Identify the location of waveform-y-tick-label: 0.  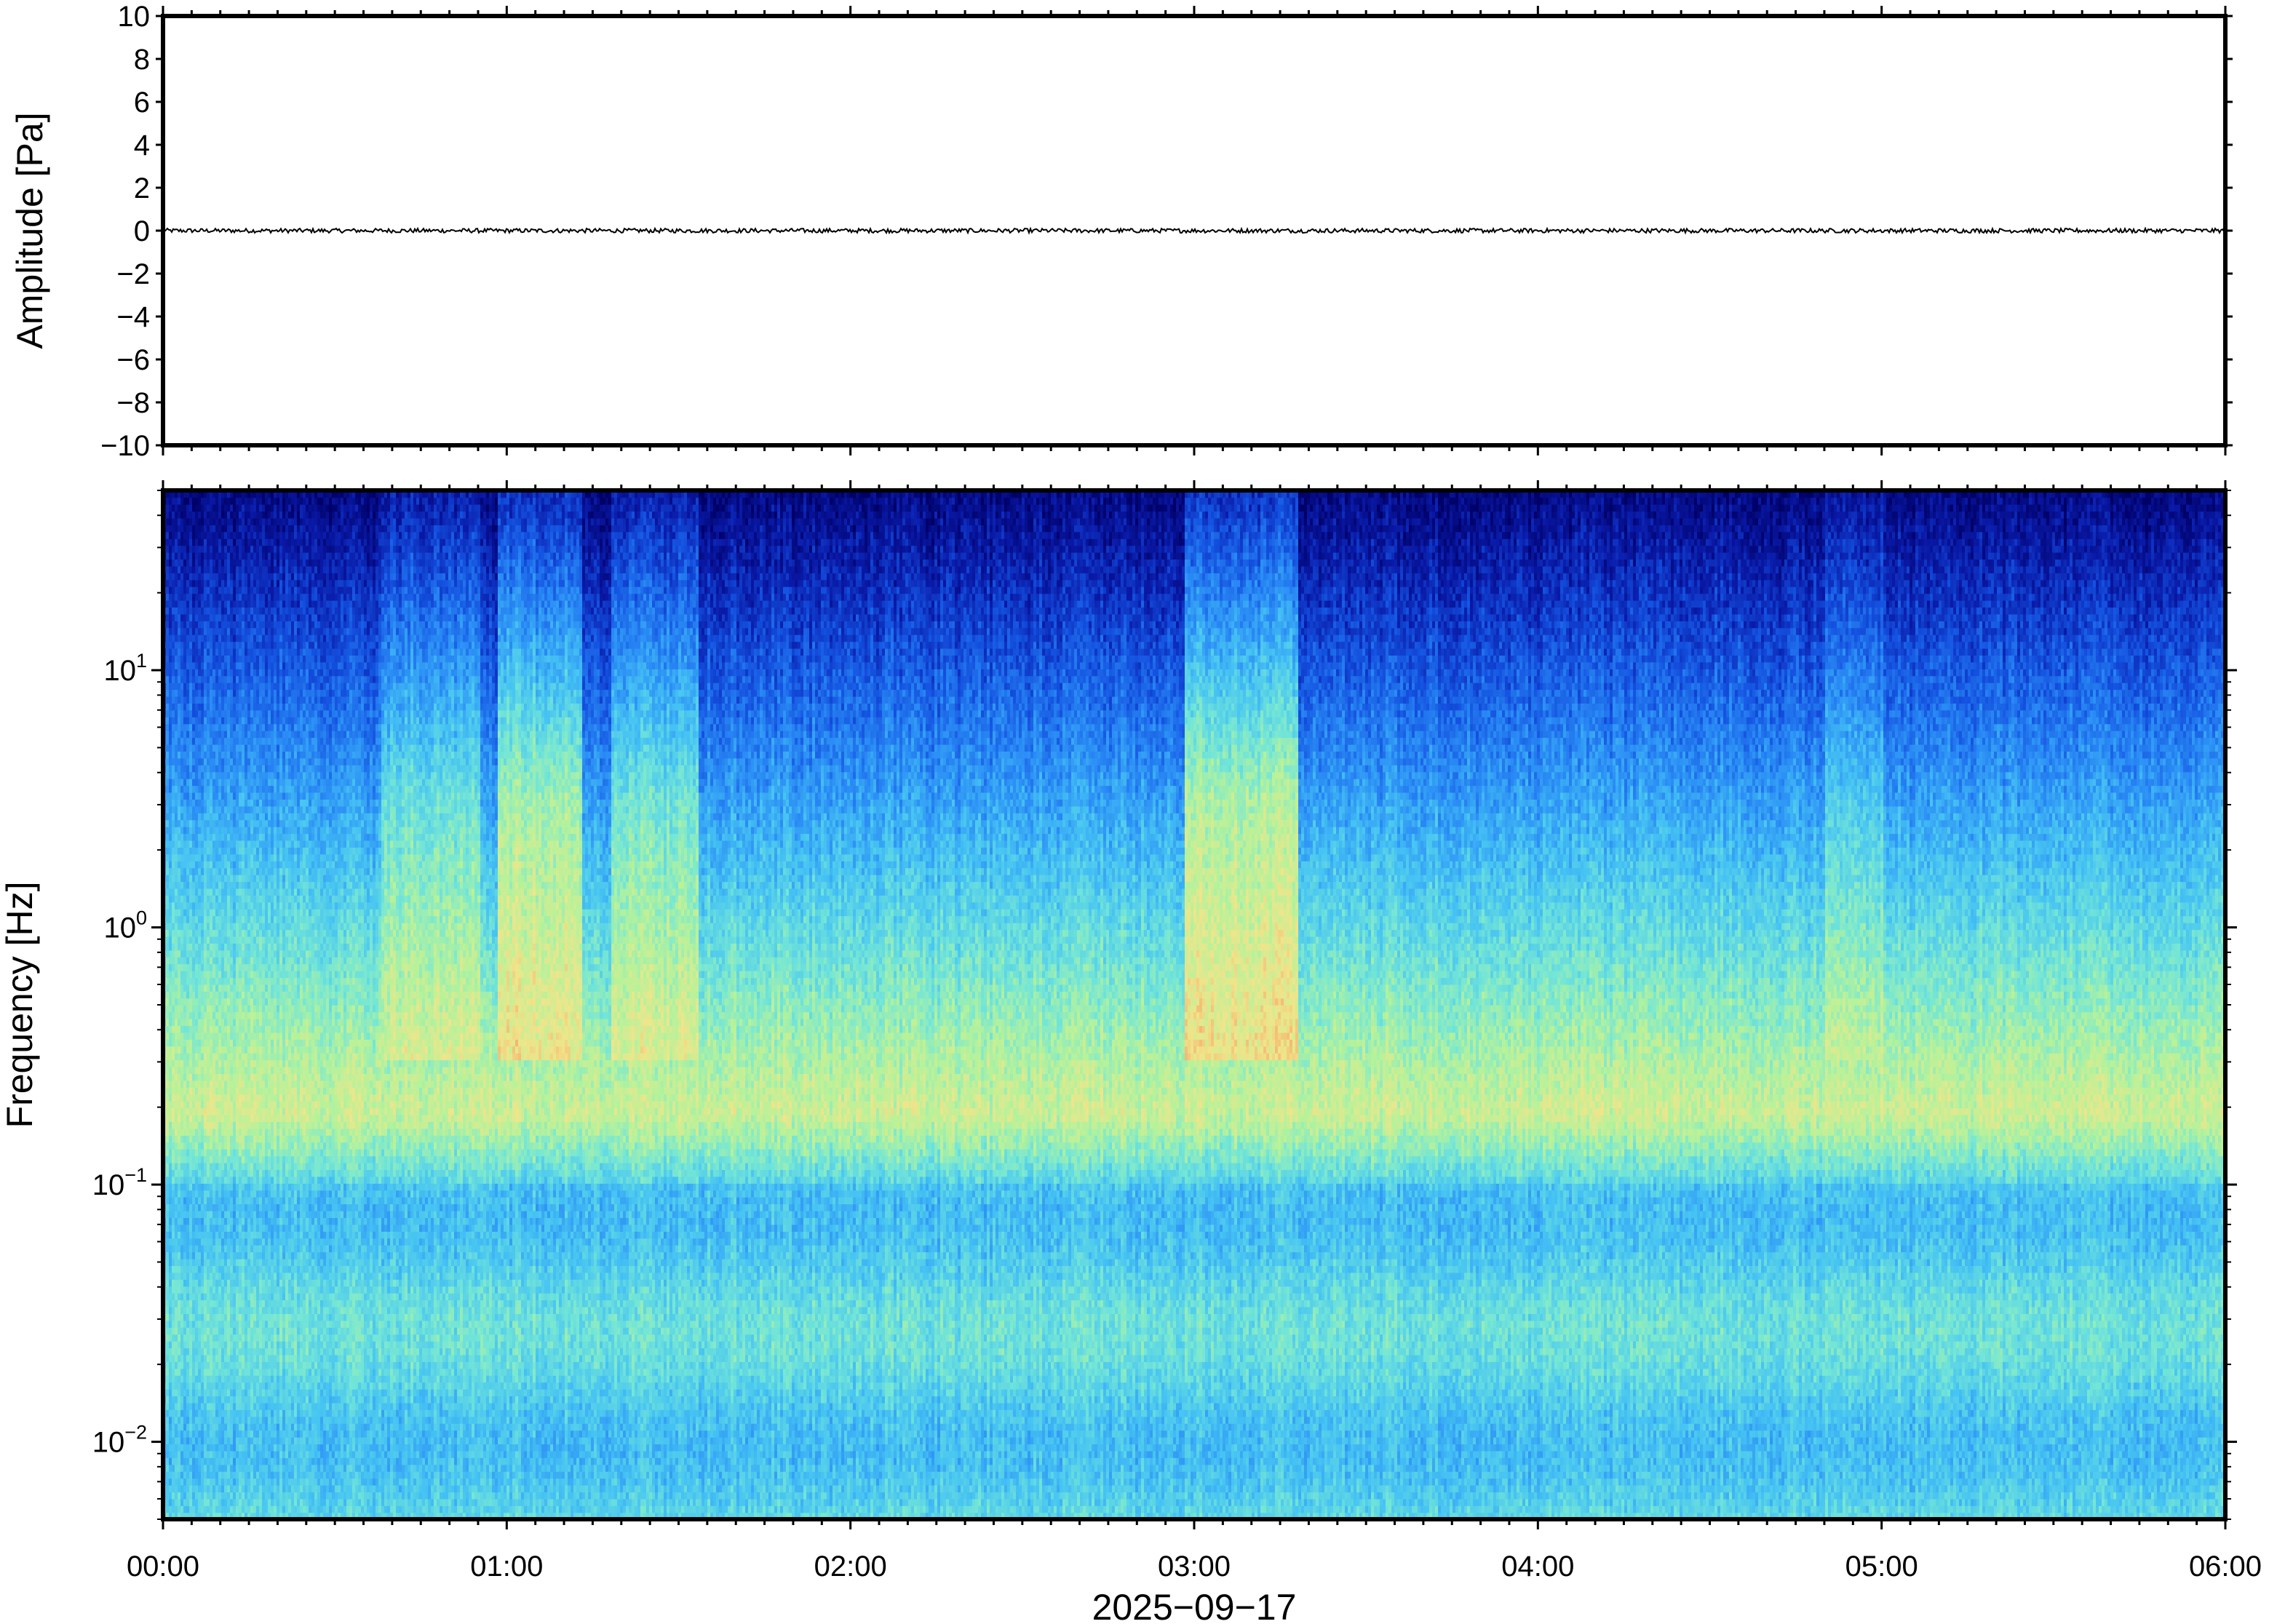
(142, 231).